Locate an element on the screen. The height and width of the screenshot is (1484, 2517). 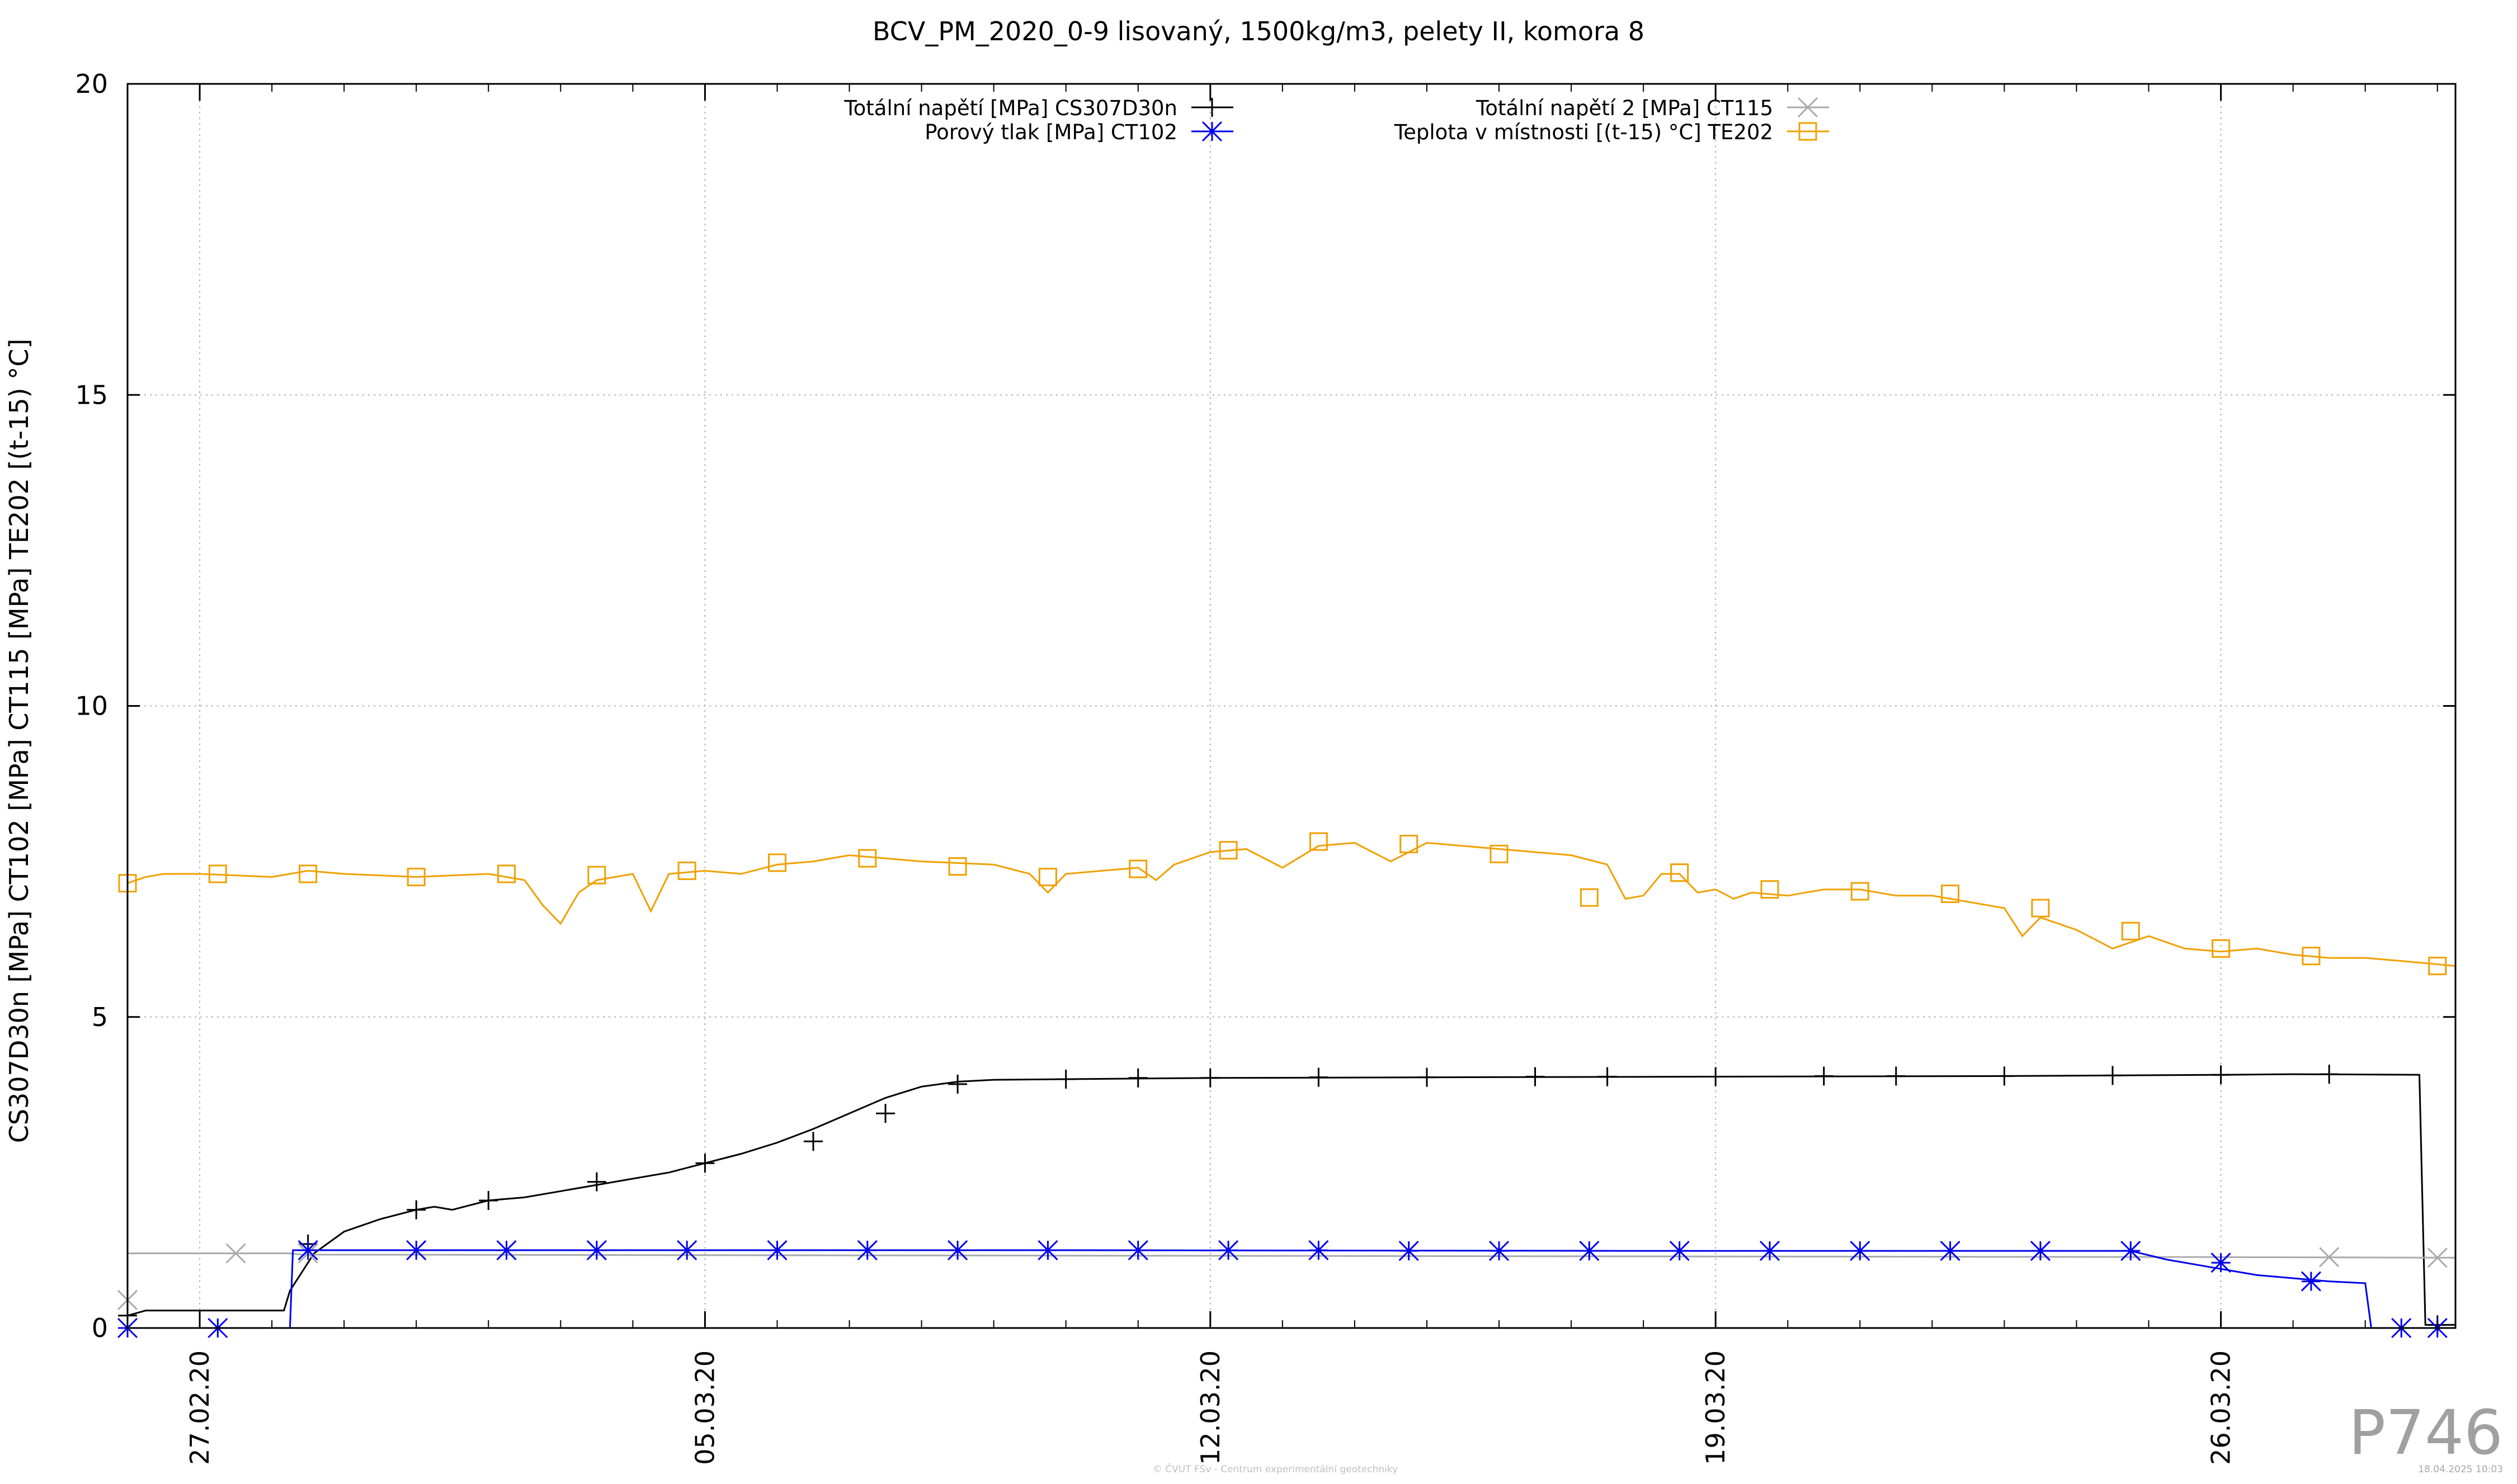
x-tick-label: 26.03.20 is located at coordinates (2221, 1407).